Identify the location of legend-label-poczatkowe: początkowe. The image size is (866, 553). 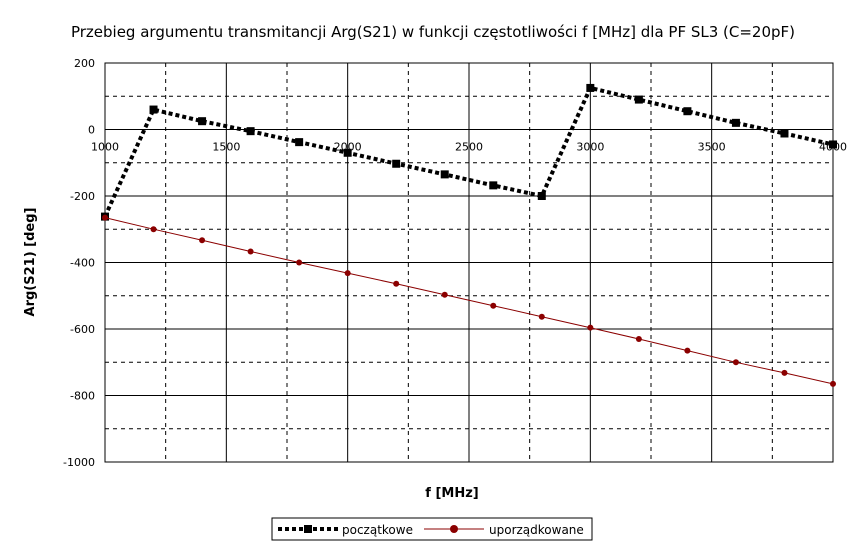
(377, 530).